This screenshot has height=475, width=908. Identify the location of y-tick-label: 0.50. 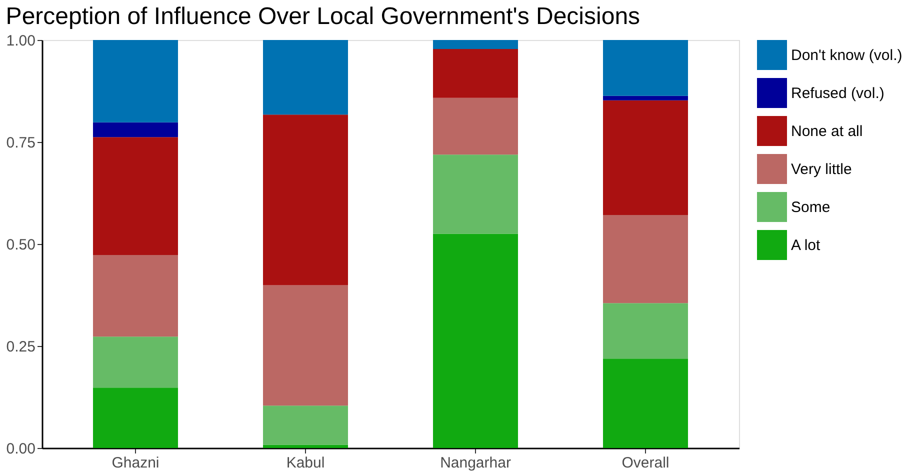
(21, 245).